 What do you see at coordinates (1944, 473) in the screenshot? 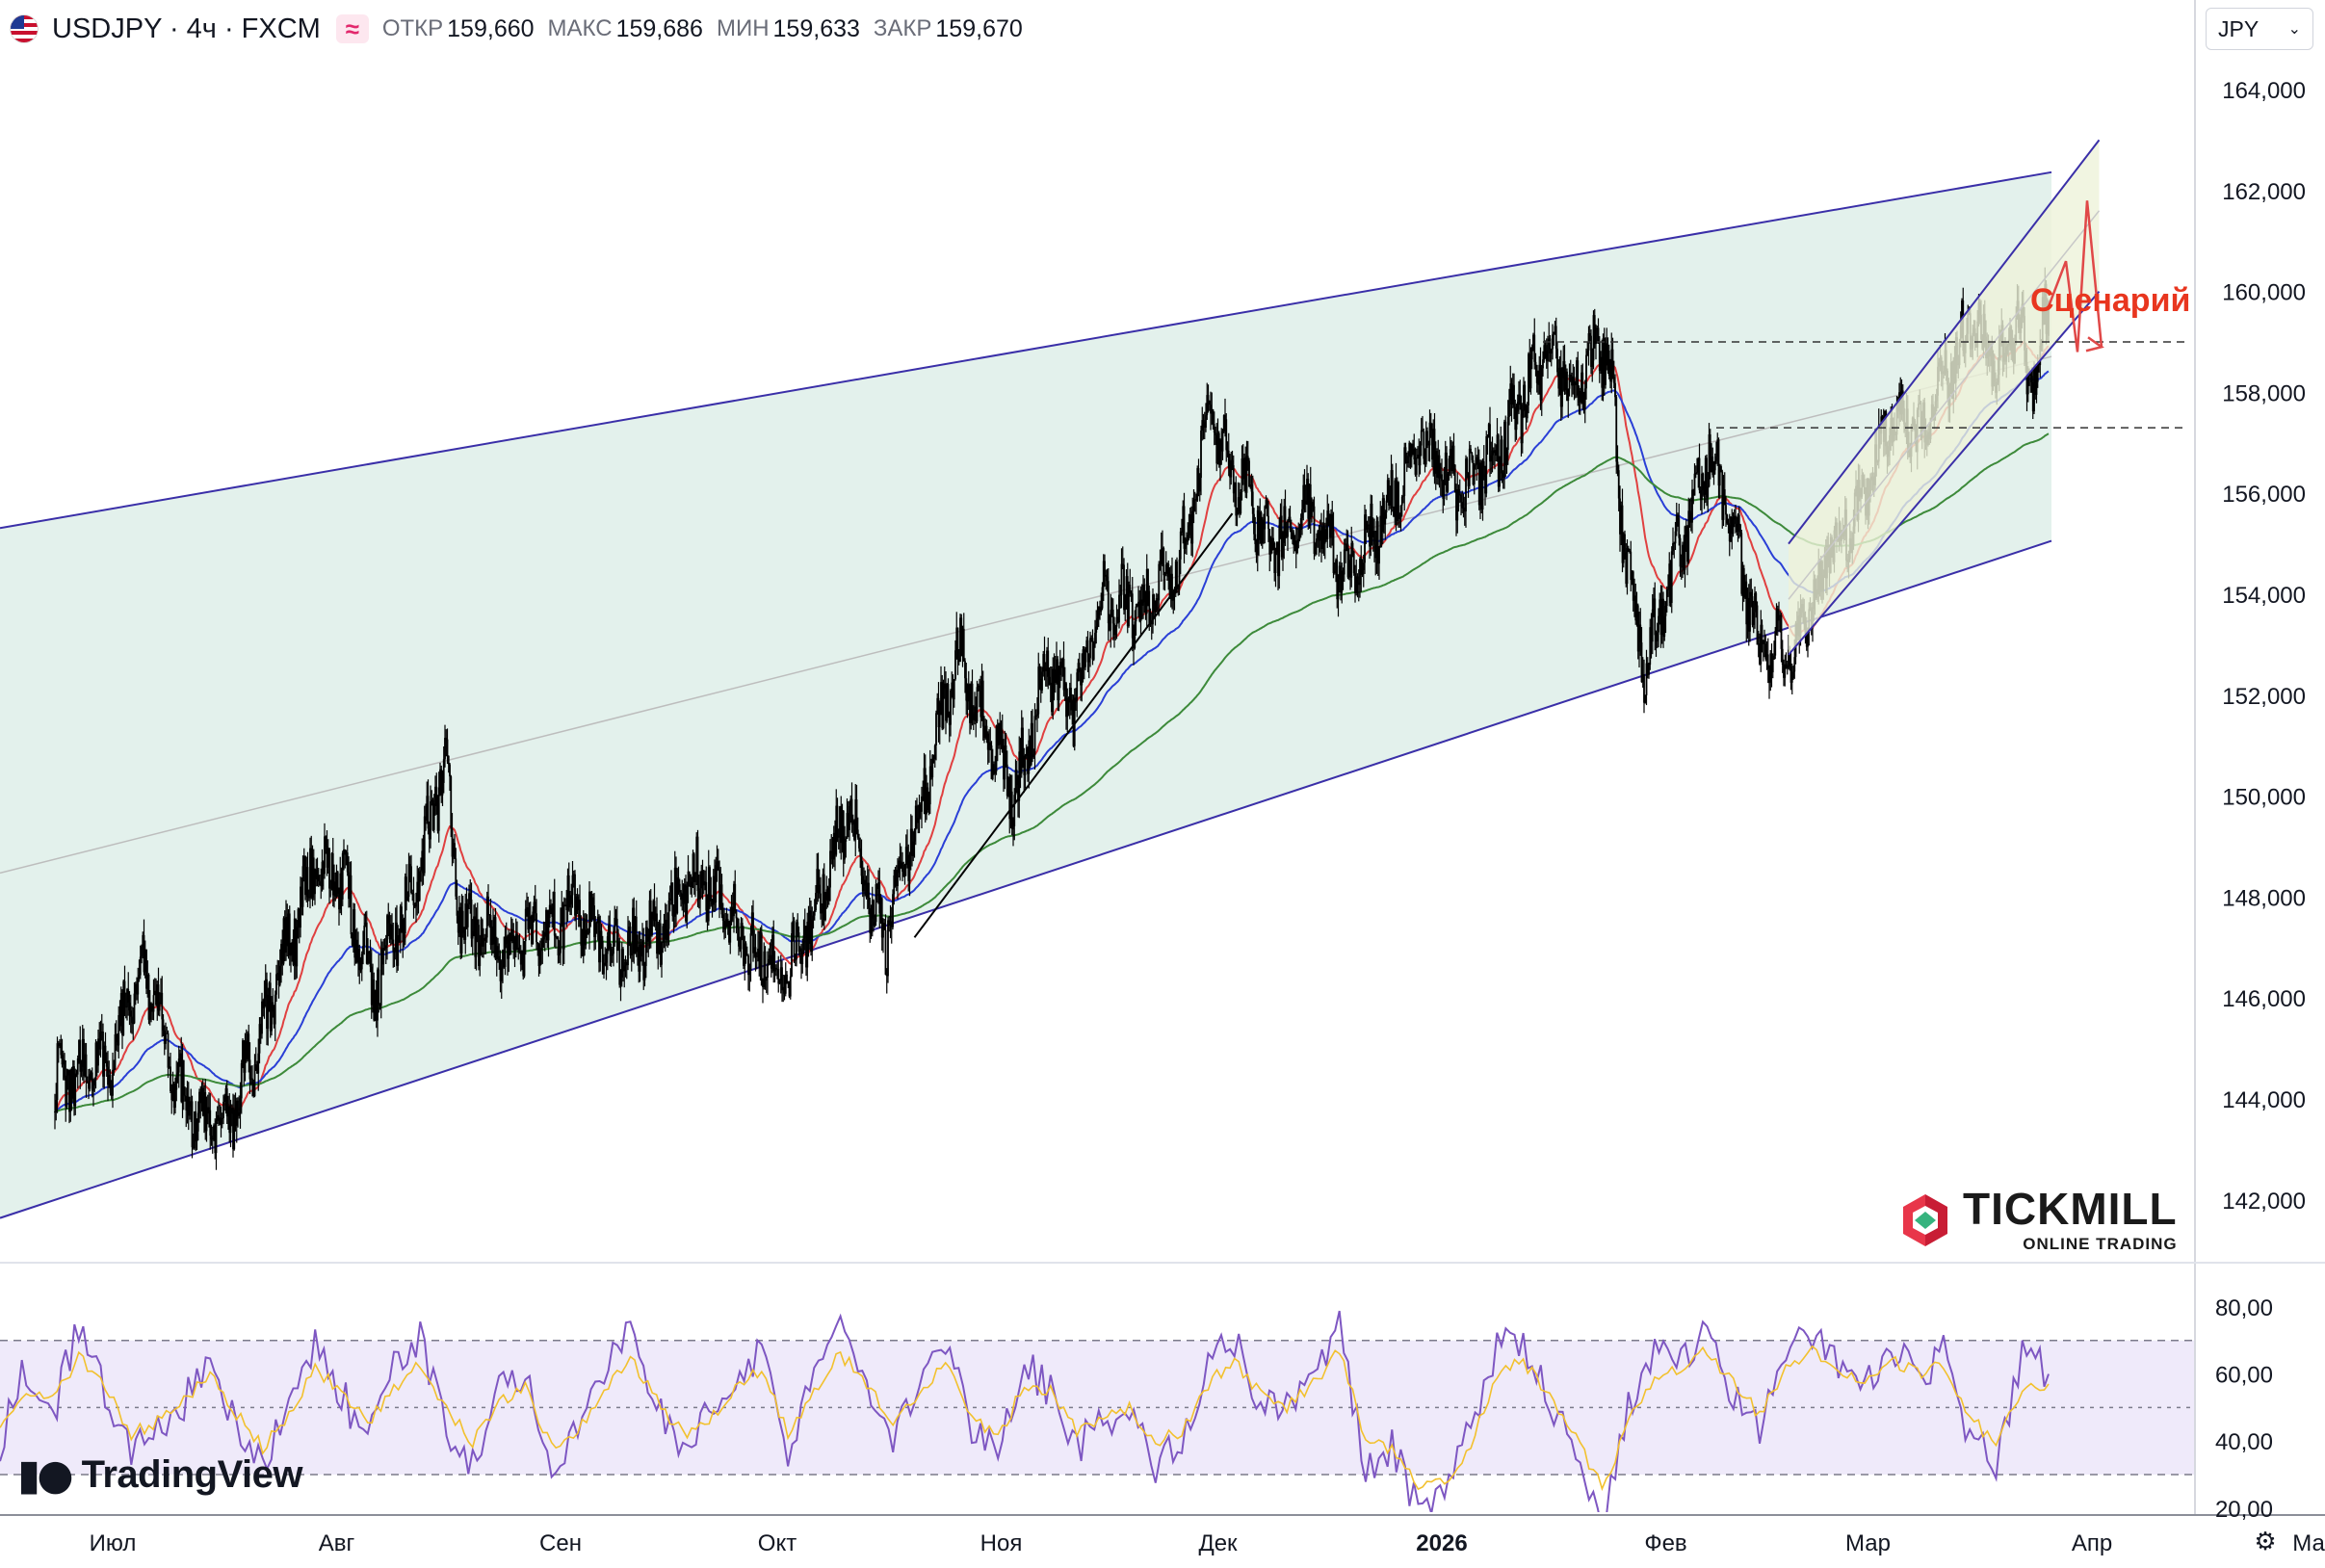
I see `rising-channel-lower` at bounding box center [1944, 473].